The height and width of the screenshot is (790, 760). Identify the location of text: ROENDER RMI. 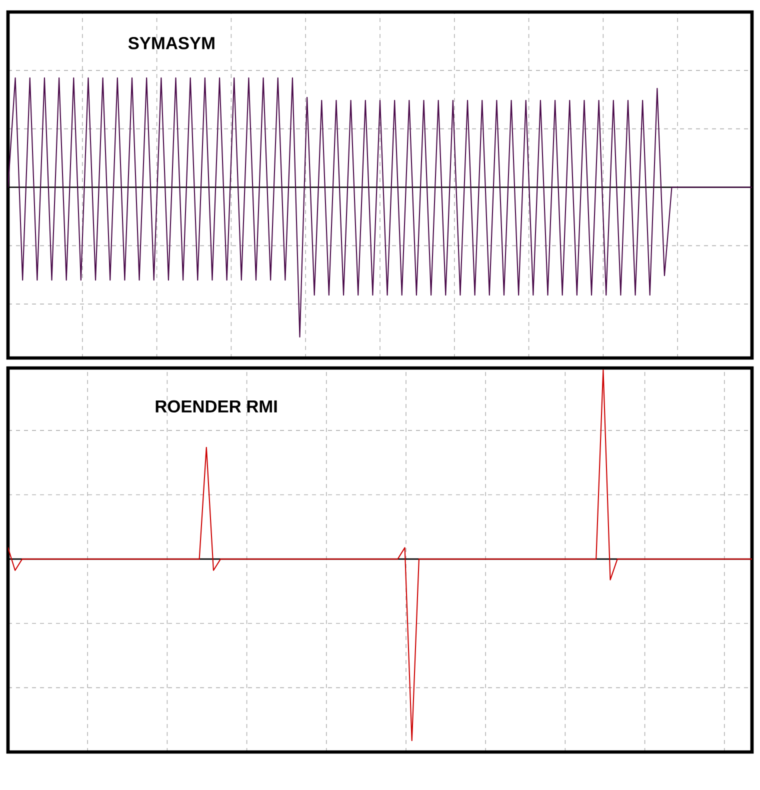
(216, 406).